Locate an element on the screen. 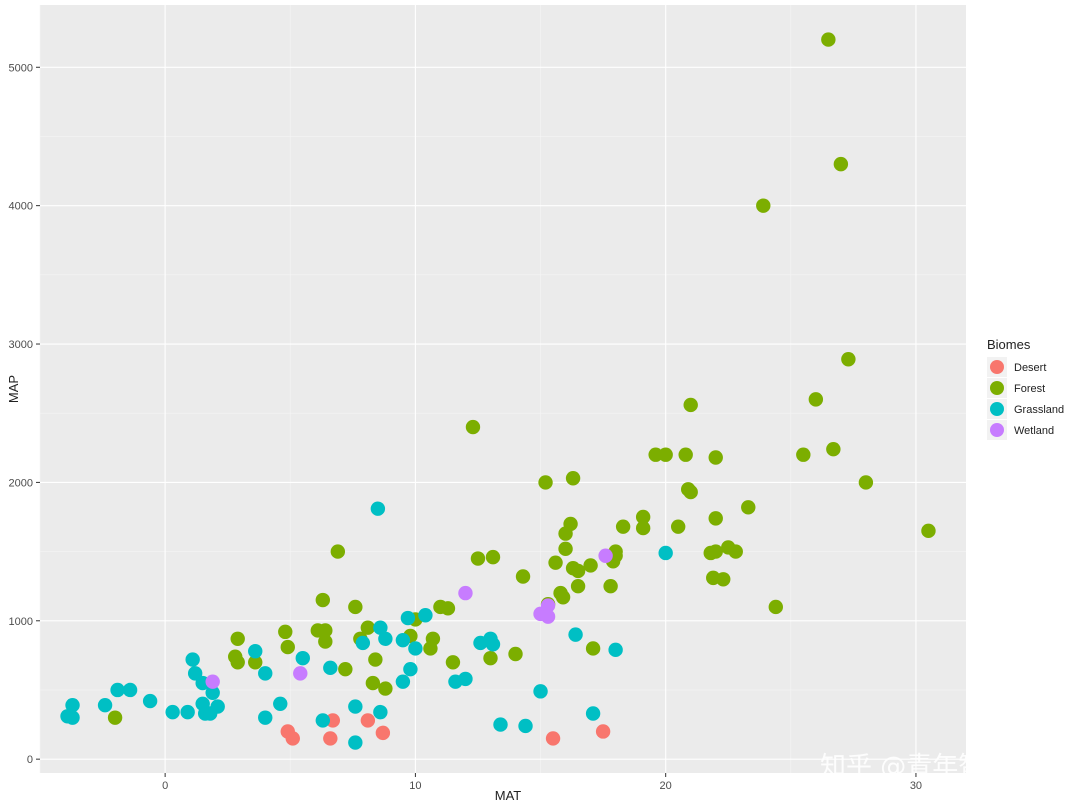 The width and height of the screenshot is (1080, 810). y-tick-label: 5000 is located at coordinates (21, 68).